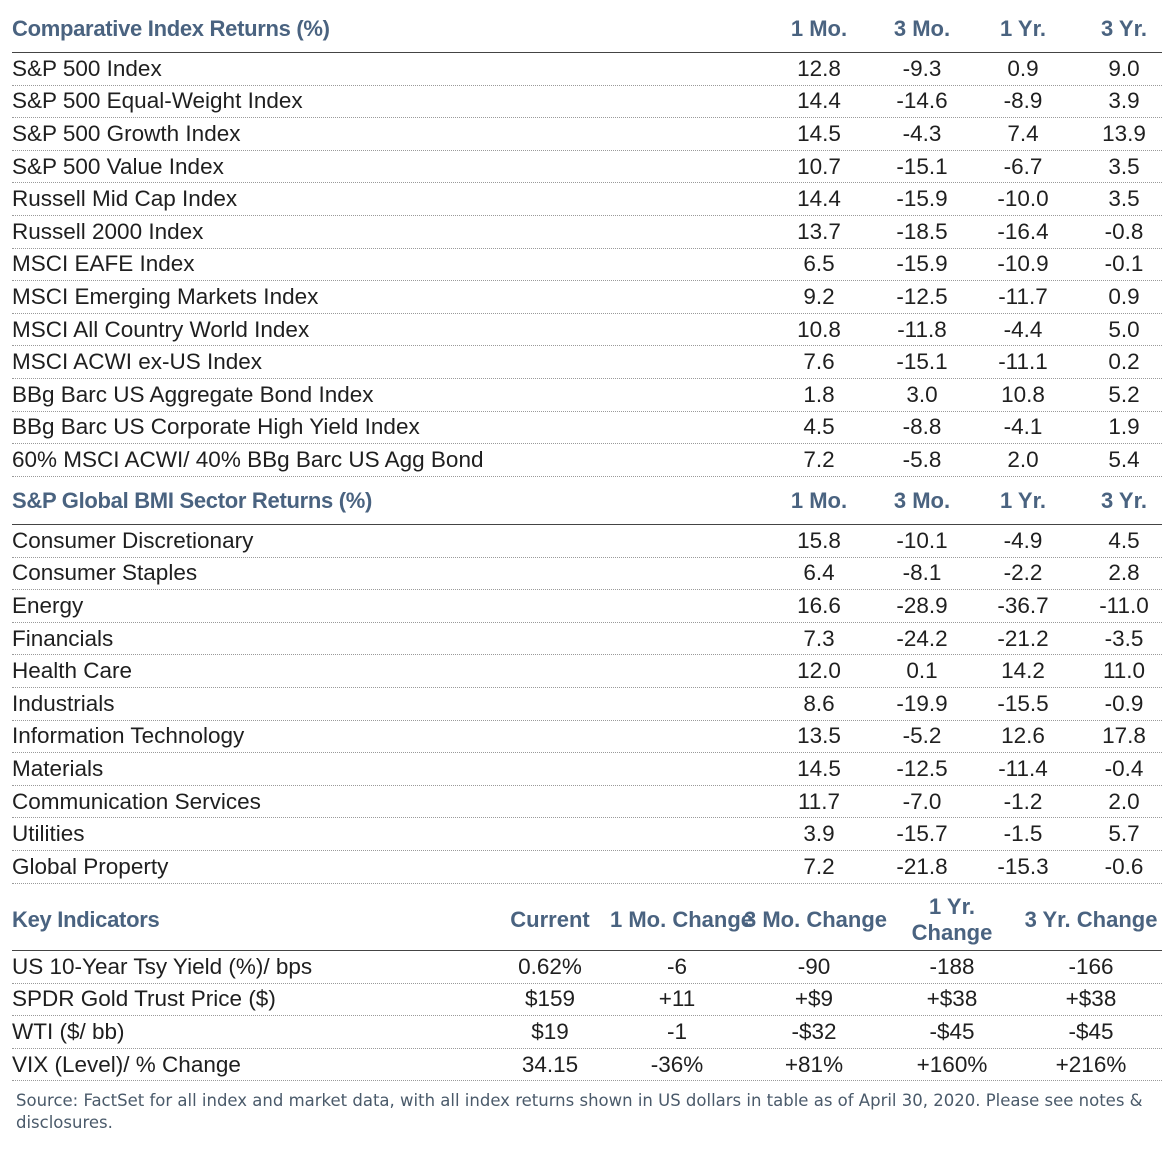 The image size is (1170, 1154). I want to click on index-name: BBg Barc US Corporate High Yield Index, so click(216, 427).